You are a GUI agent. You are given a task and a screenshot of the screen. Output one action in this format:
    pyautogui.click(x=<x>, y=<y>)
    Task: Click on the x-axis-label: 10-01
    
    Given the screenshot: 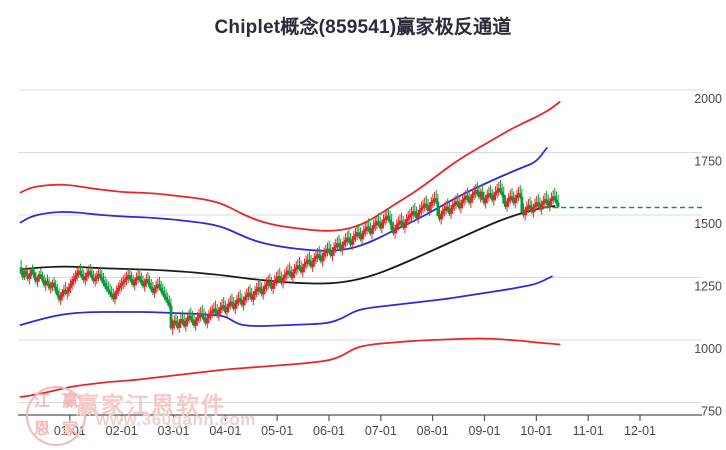 What is the action you would take?
    pyautogui.click(x=536, y=431)
    